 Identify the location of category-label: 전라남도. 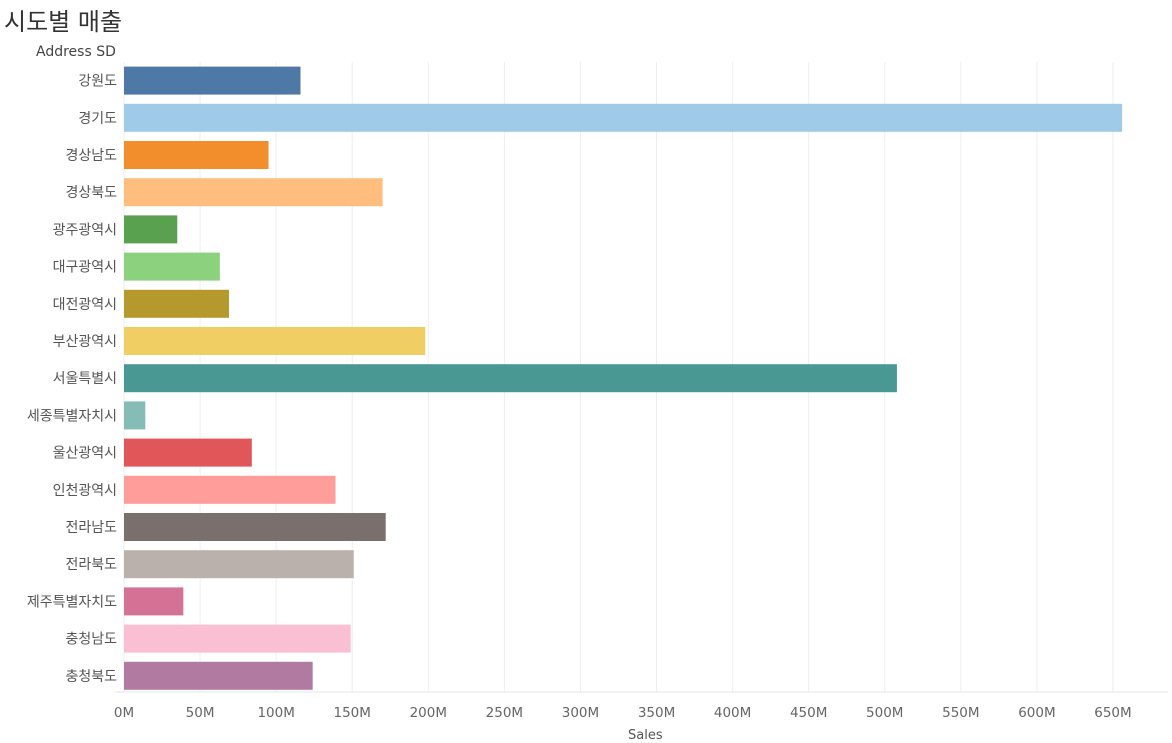
(91, 528).